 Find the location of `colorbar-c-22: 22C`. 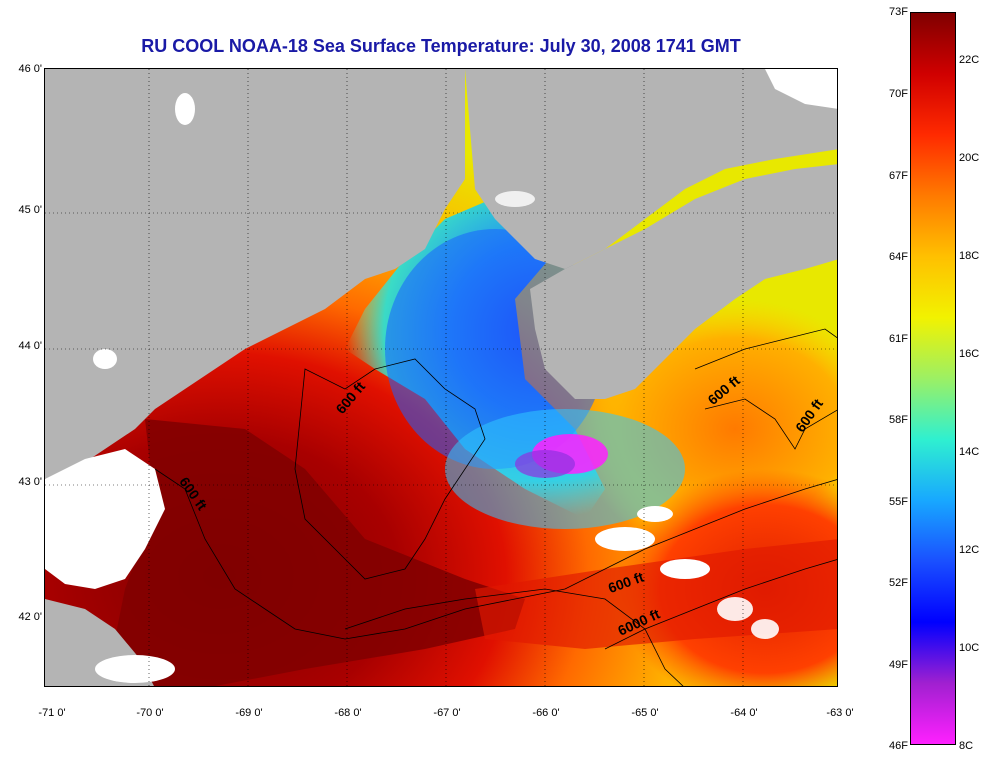

colorbar-c-22: 22C is located at coordinates (969, 60).